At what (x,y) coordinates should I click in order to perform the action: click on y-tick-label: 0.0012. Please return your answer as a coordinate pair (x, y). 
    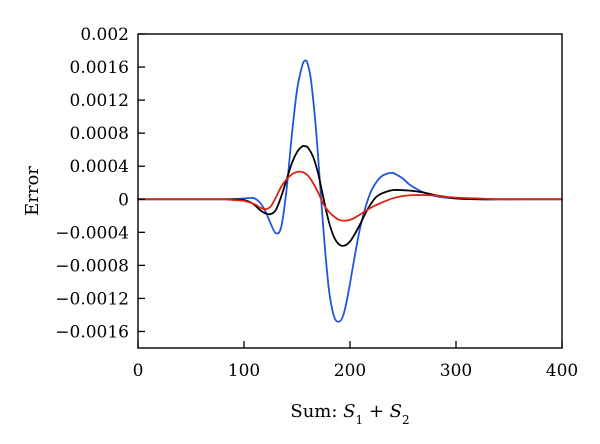
    Looking at the image, I should click on (99, 101).